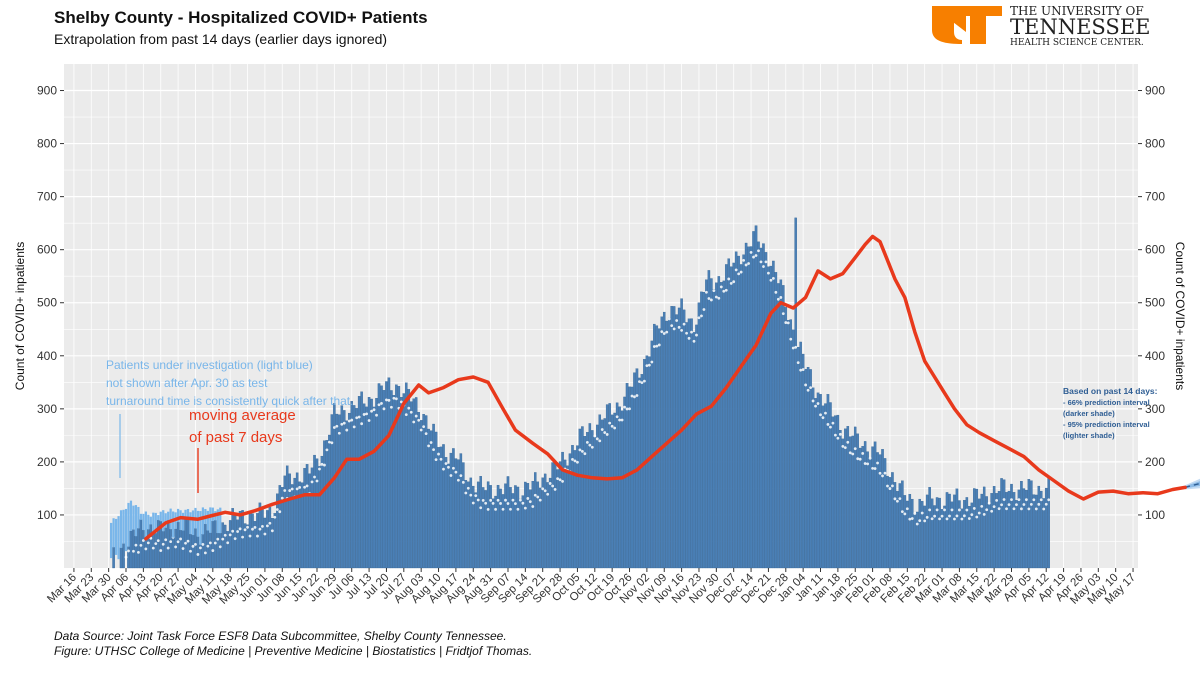 The width and height of the screenshot is (1200, 675). I want to click on logo-line-3: HEALTH SCIENCE CENTER., so click(1077, 43).